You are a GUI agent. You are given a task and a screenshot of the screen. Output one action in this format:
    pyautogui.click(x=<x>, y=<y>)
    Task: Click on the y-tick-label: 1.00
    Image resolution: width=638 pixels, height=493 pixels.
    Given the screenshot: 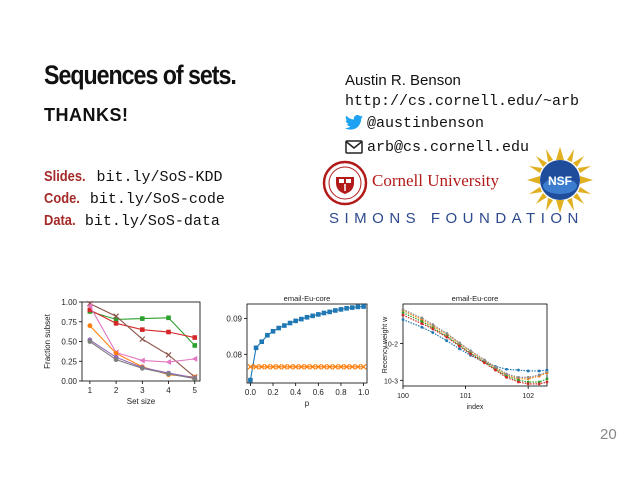 What is the action you would take?
    pyautogui.click(x=69, y=302)
    